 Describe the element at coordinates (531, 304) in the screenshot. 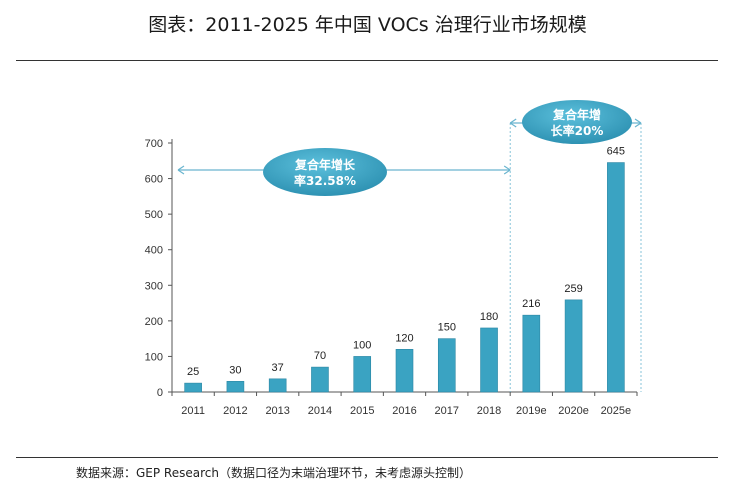

I see `data-label-2019e: 216` at that location.